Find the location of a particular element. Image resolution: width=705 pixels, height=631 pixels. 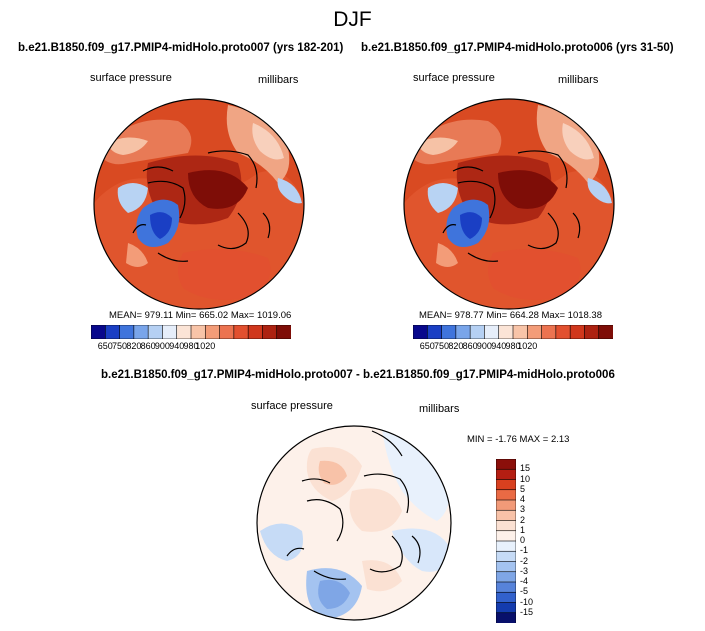

panel1-tibet-patch is located at coordinates (289, 191).